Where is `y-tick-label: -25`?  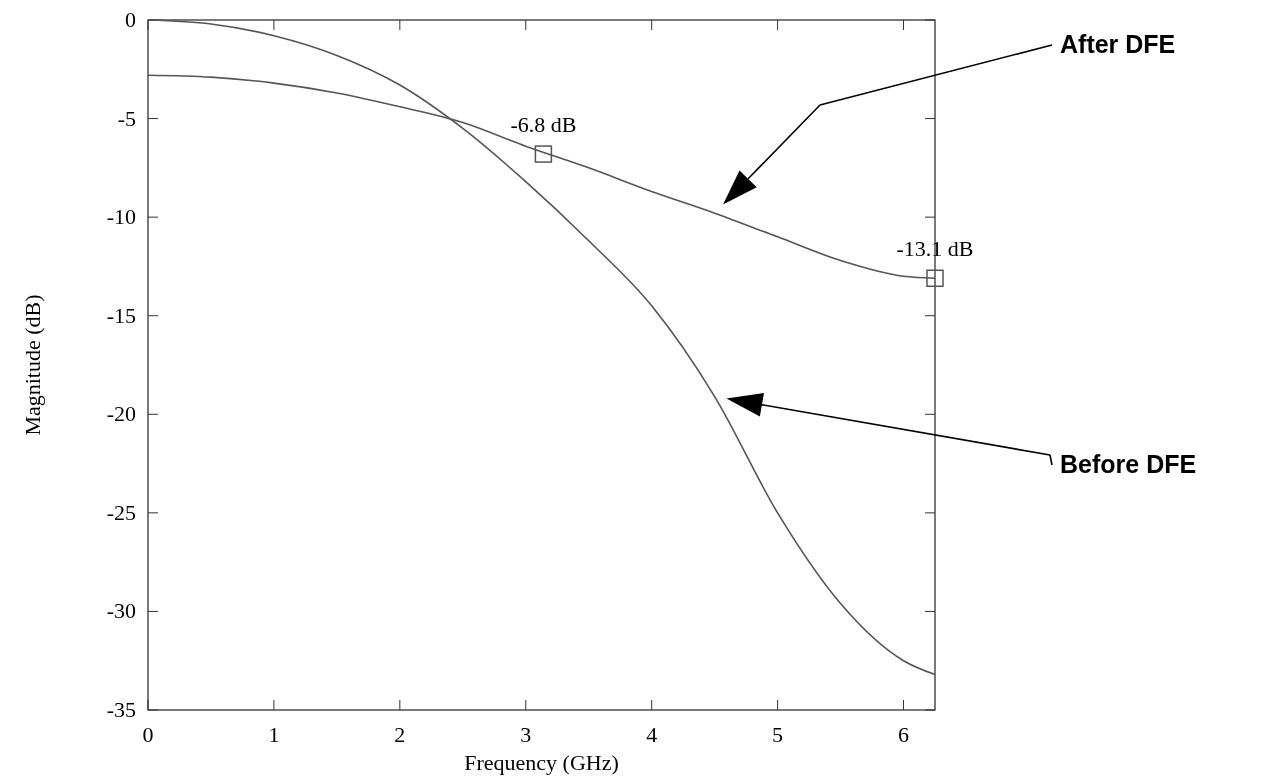
y-tick-label: -25 is located at coordinates (121, 512).